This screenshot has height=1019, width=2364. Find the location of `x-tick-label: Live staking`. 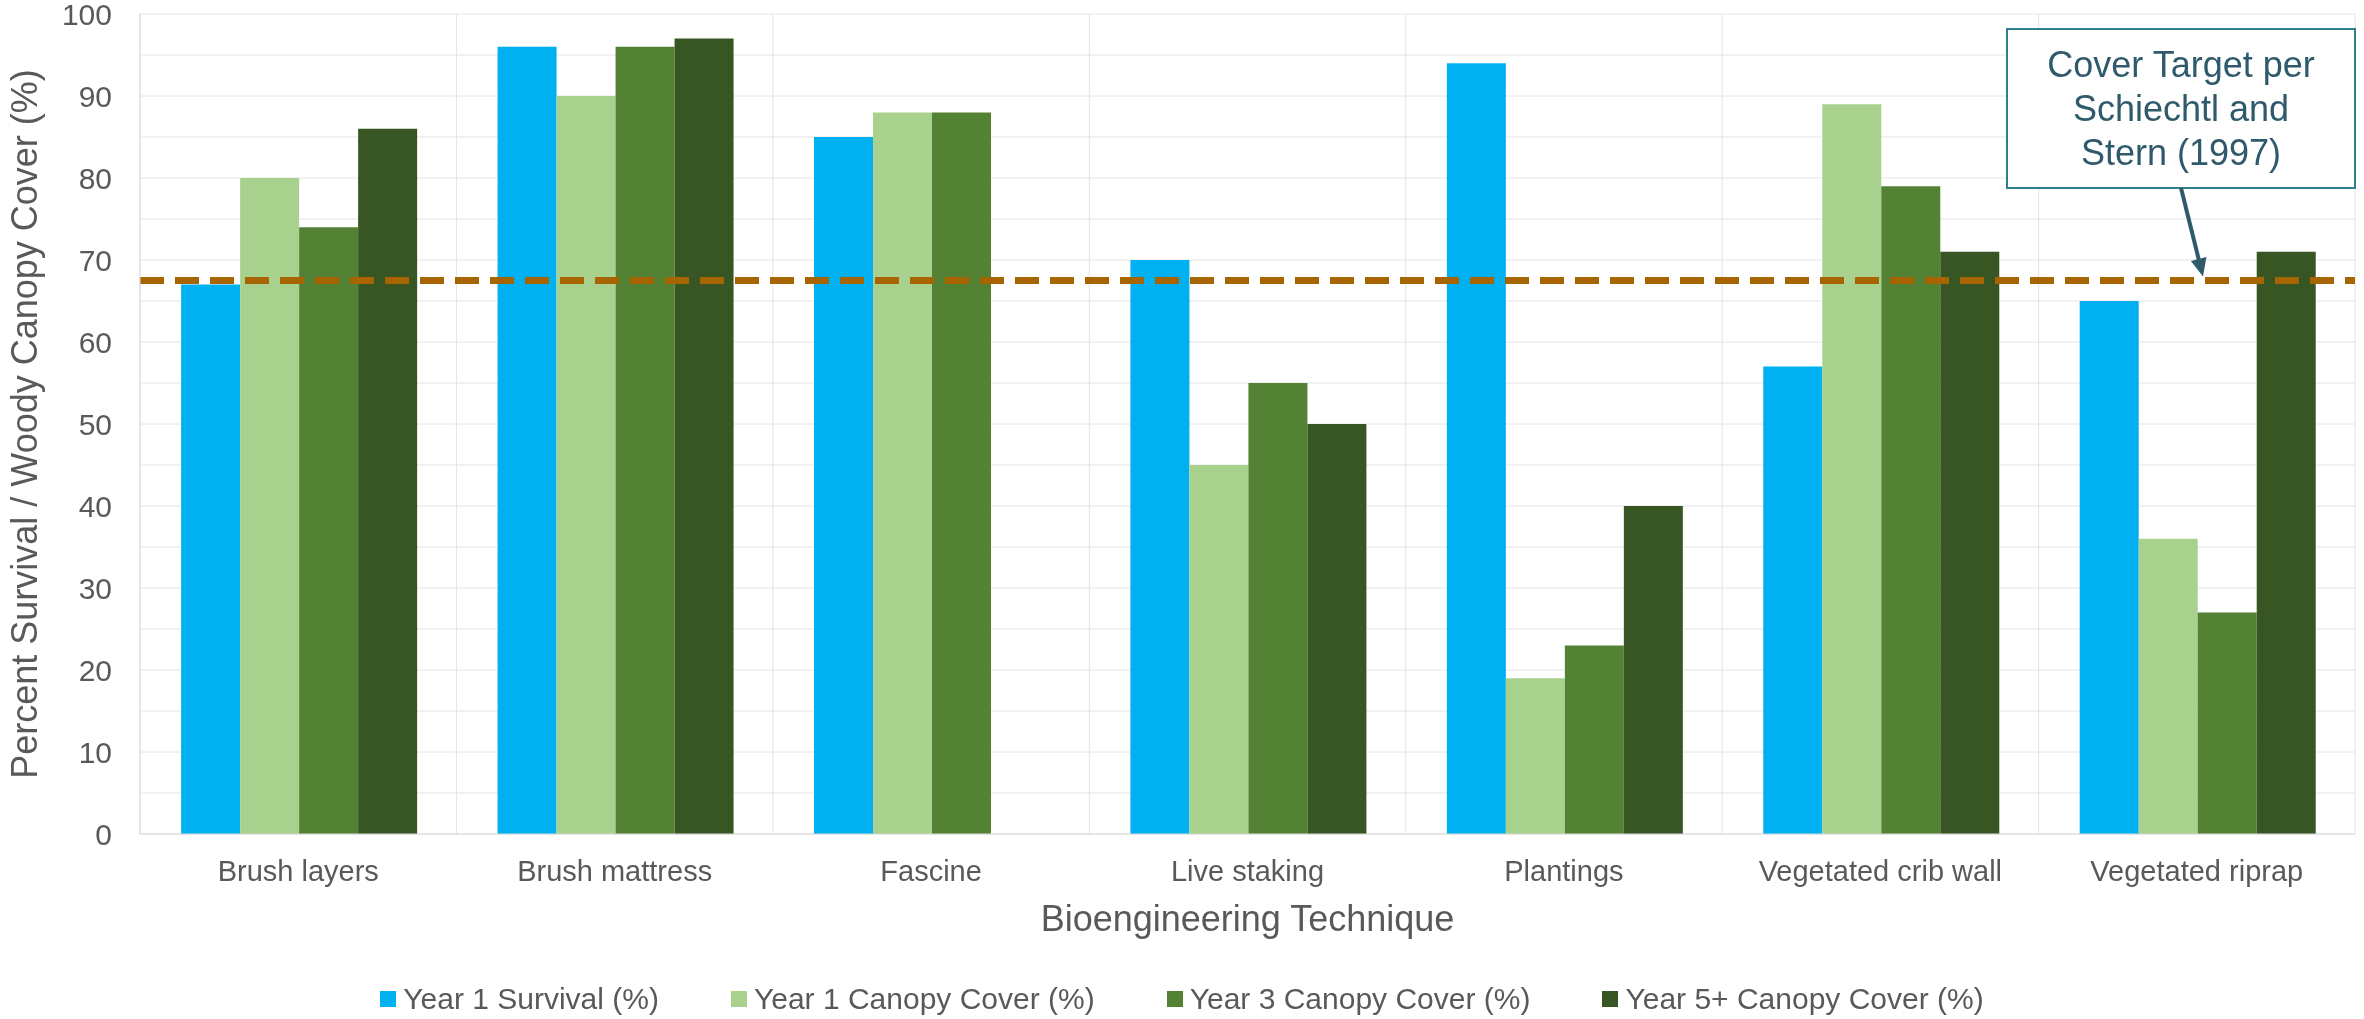

x-tick-label: Live staking is located at coordinates (1247, 870).